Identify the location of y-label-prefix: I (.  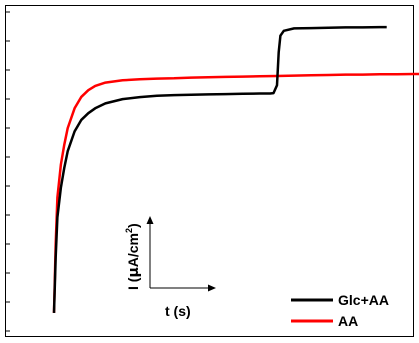
(133, 283).